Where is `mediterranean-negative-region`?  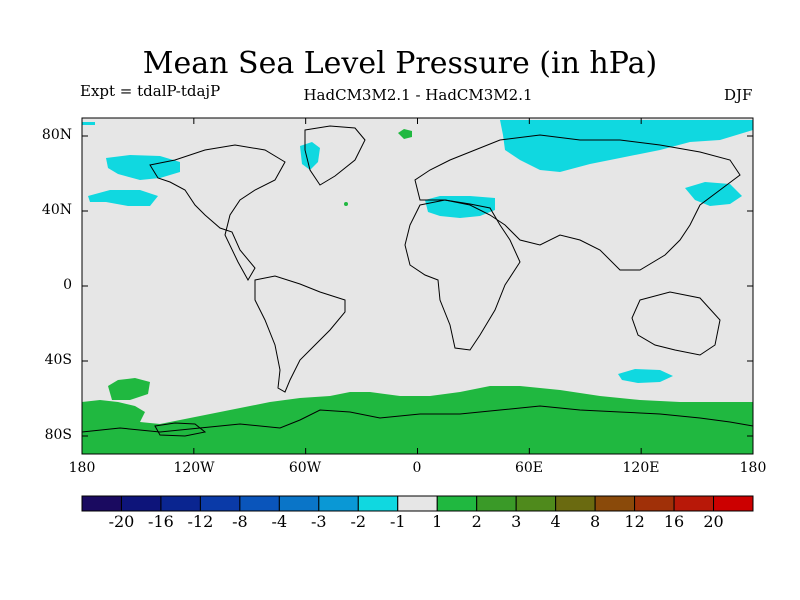
mediterranean-negative-region is located at coordinates (460, 207).